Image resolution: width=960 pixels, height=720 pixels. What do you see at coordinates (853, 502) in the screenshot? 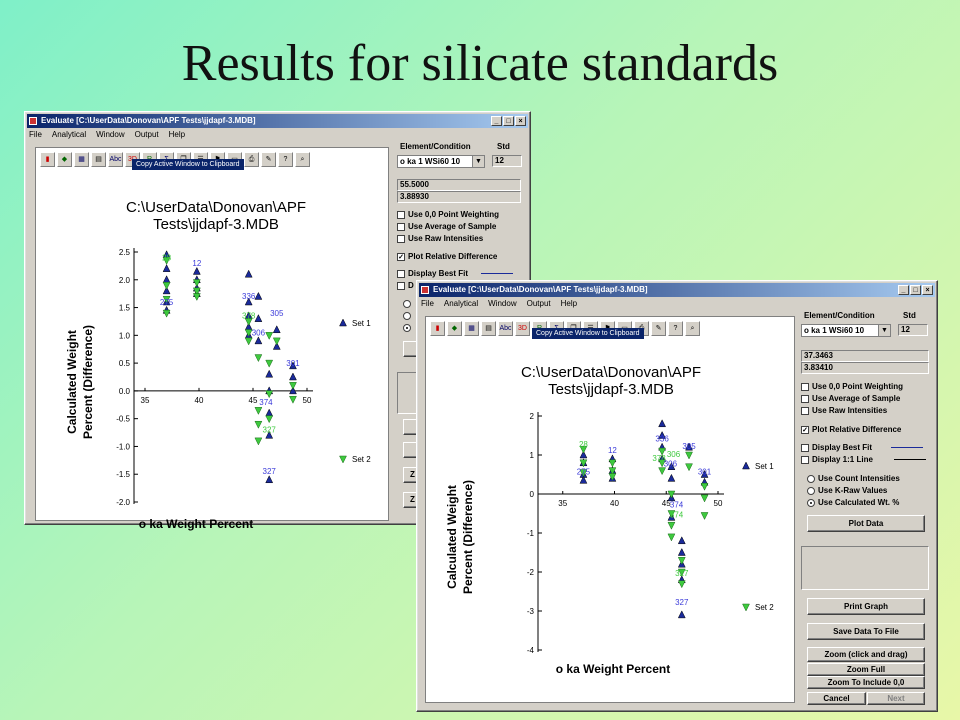
I see `radio-calculated: Use Calculated Wt. %` at bounding box center [853, 502].